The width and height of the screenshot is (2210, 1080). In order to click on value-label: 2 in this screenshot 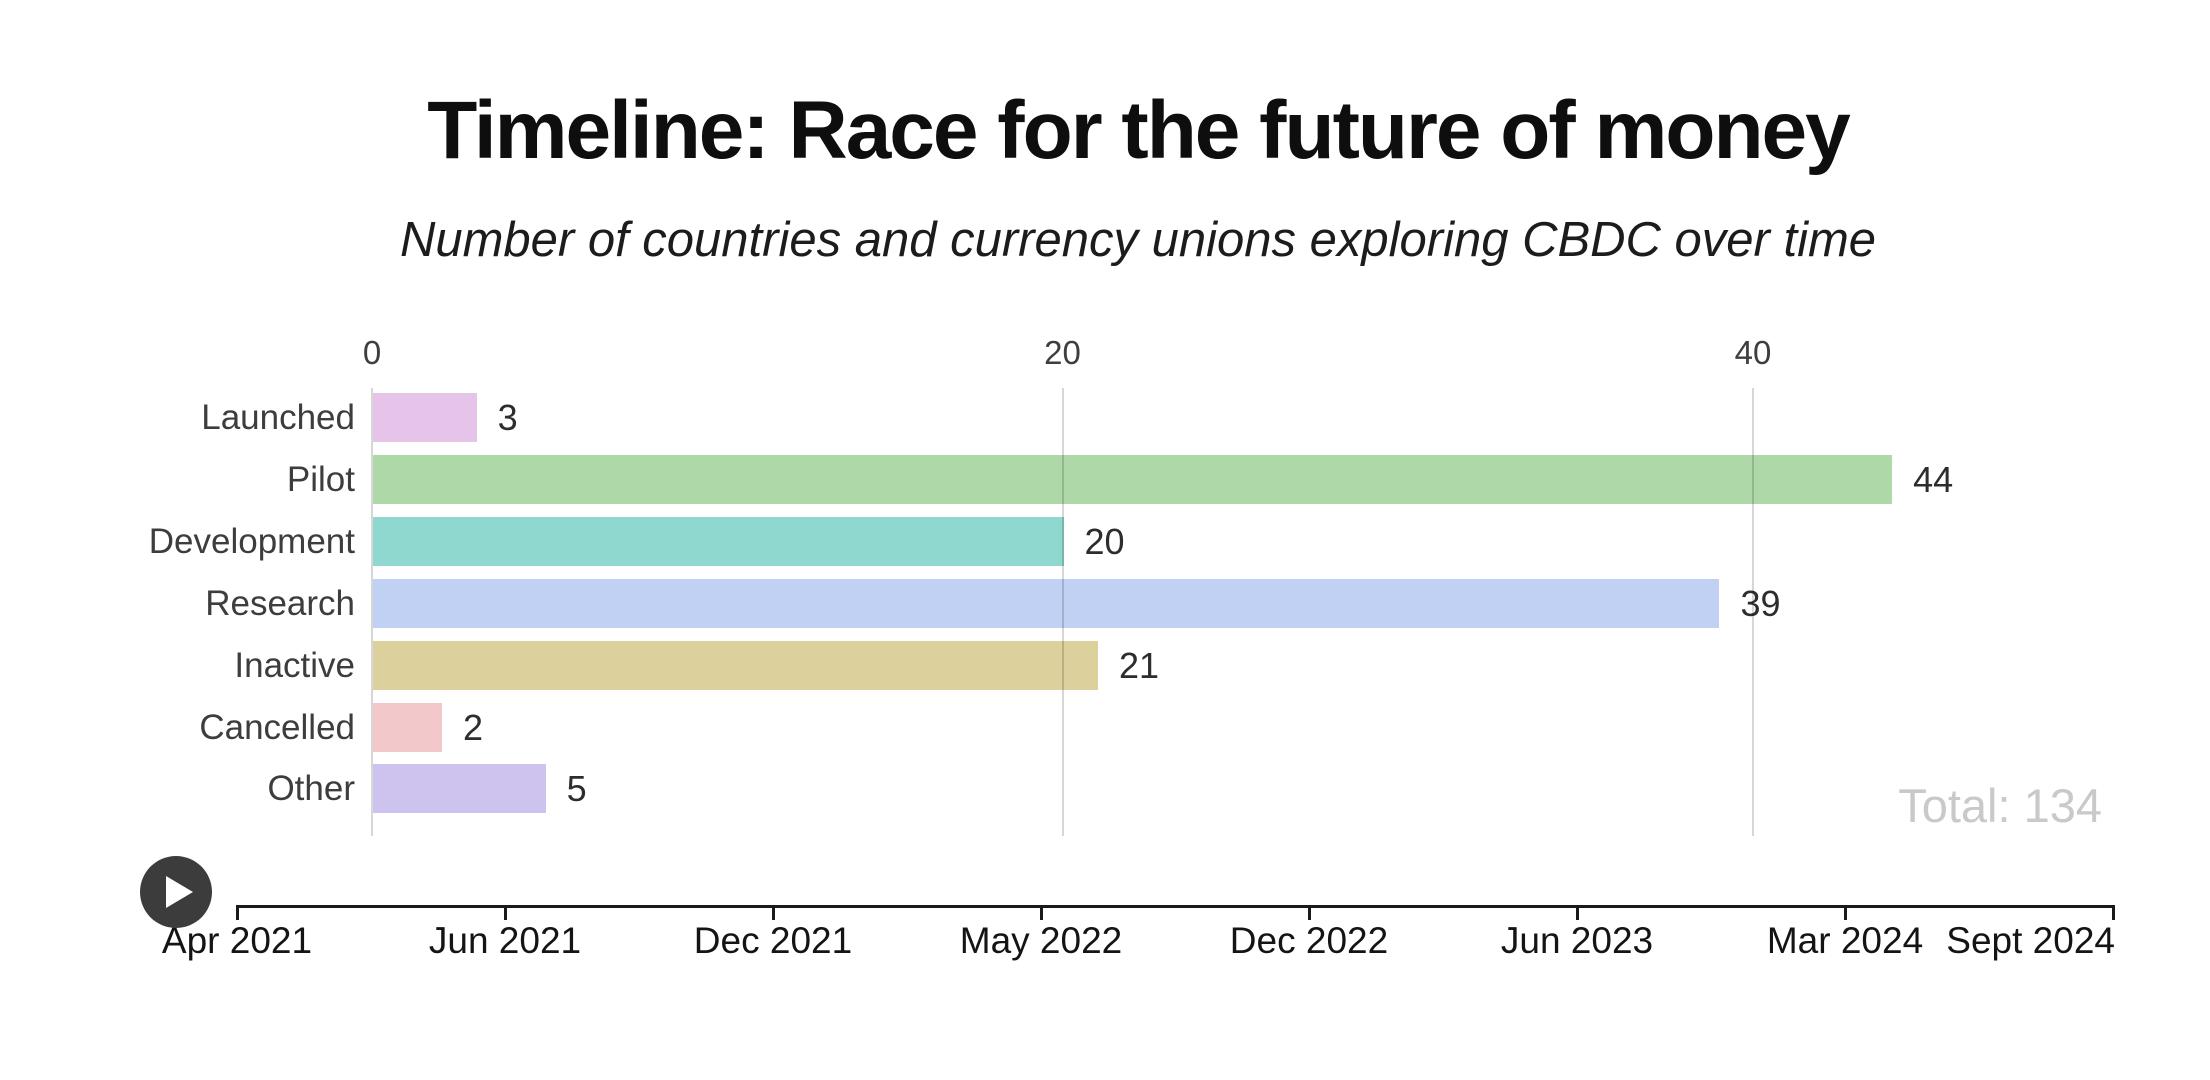, I will do `click(473, 727)`.